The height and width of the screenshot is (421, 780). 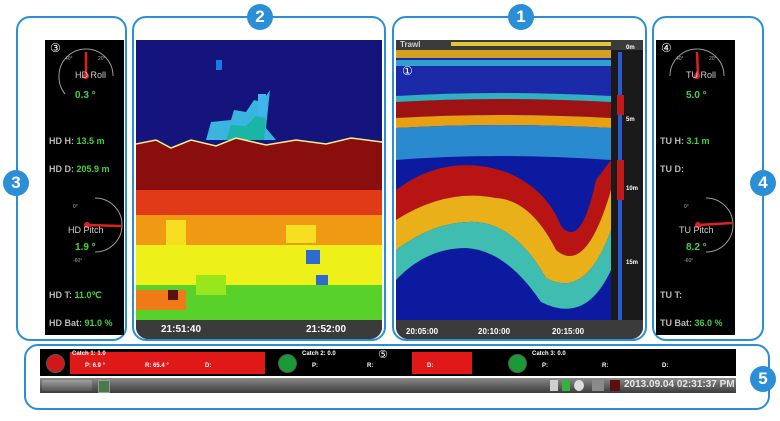 What do you see at coordinates (410, 44) in the screenshot?
I see `echogram-top-label: Trawl` at bounding box center [410, 44].